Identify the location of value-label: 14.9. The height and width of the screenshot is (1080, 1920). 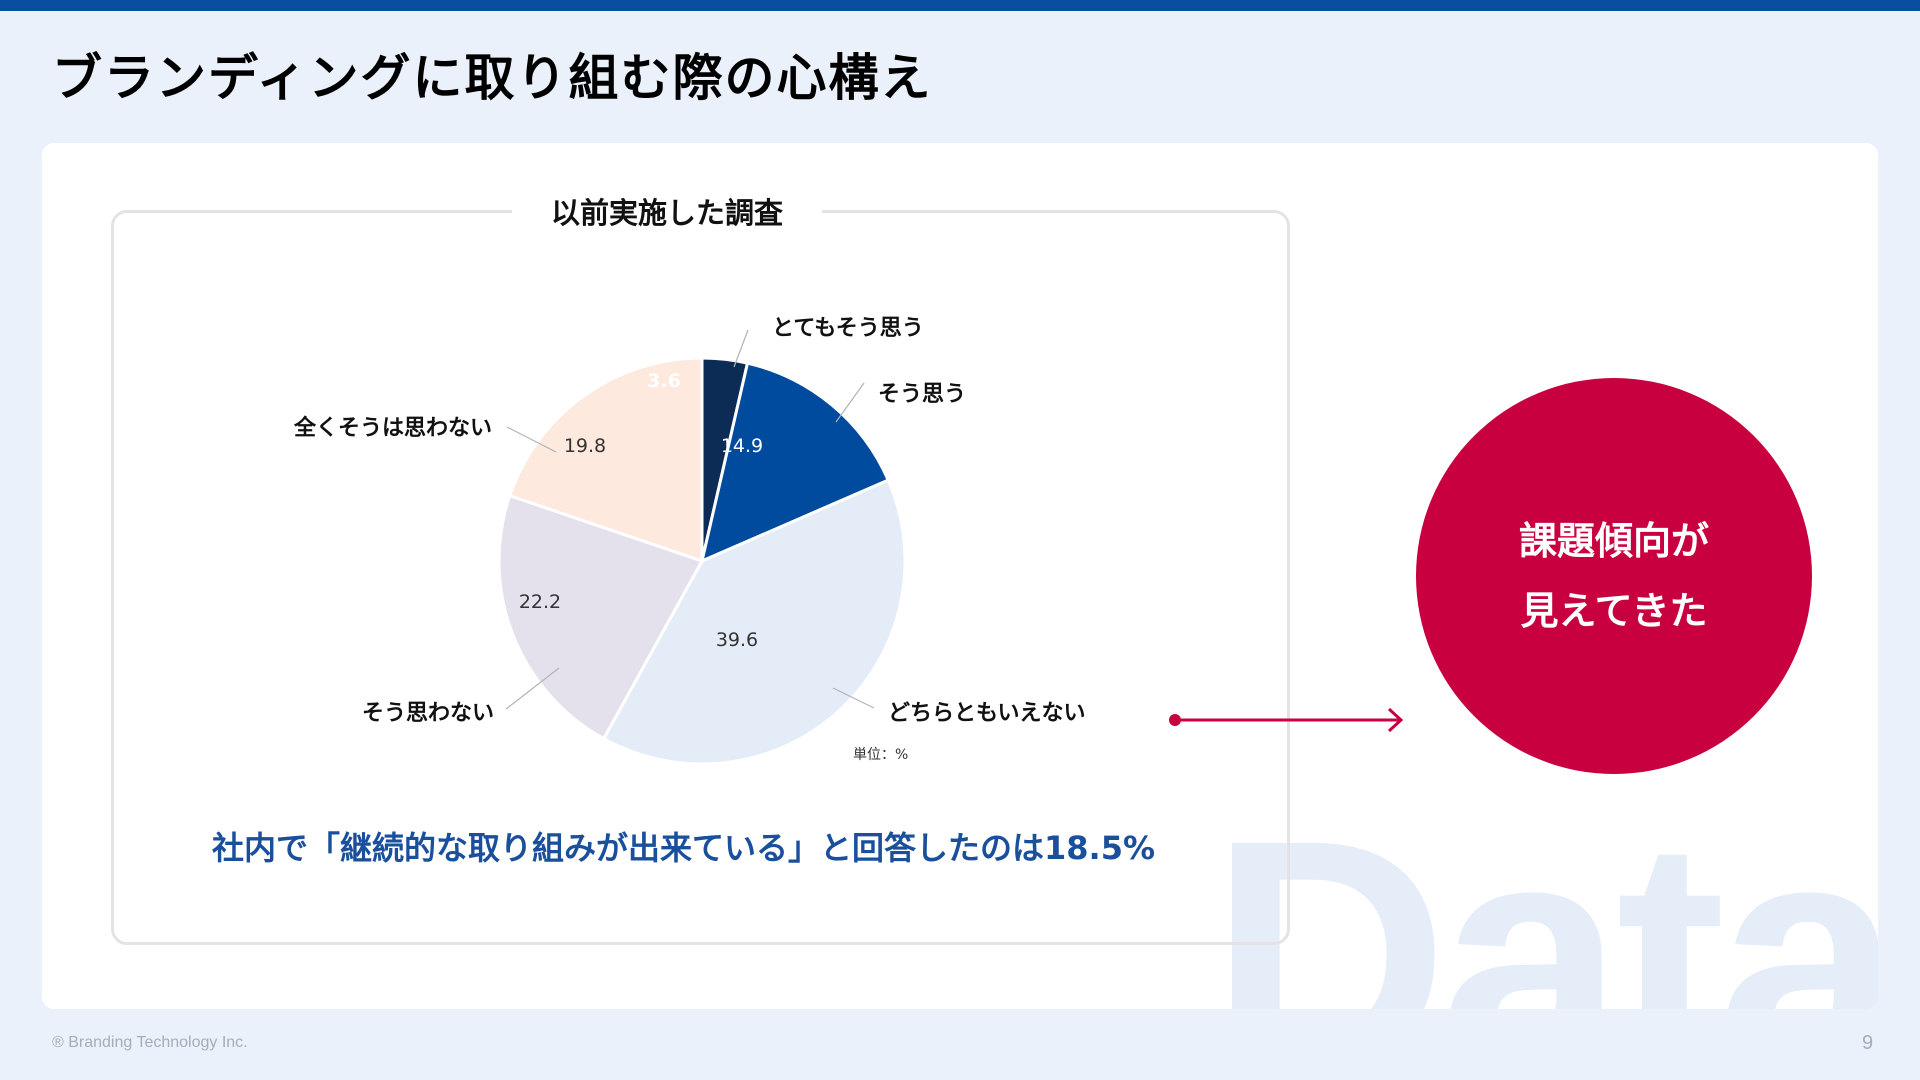
(742, 446).